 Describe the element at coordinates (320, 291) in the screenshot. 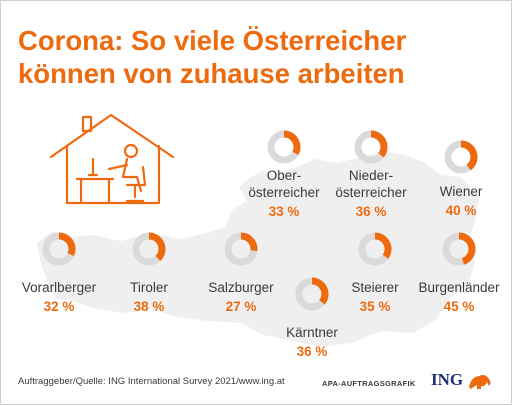

I see `donut-arc-kaernten` at that location.